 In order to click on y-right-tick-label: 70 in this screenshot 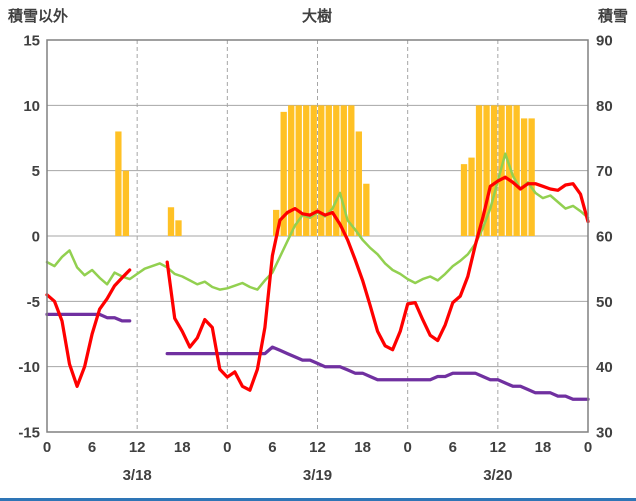, I will do `click(604, 171)`.